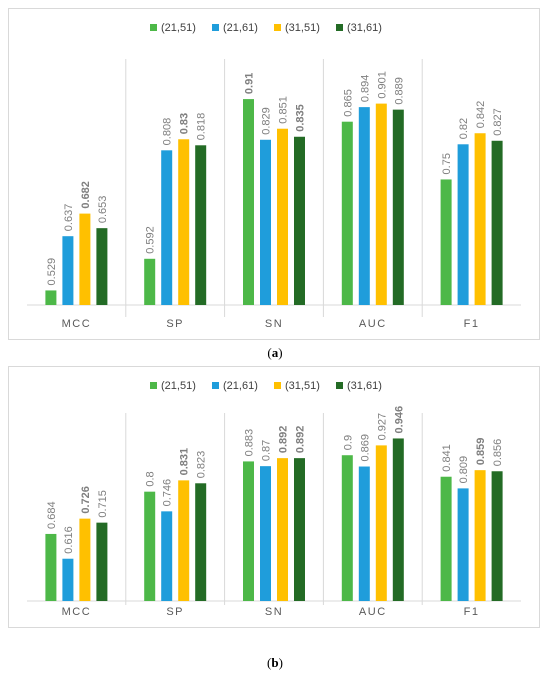  I want to click on data-label: 0.835, so click(301, 118).